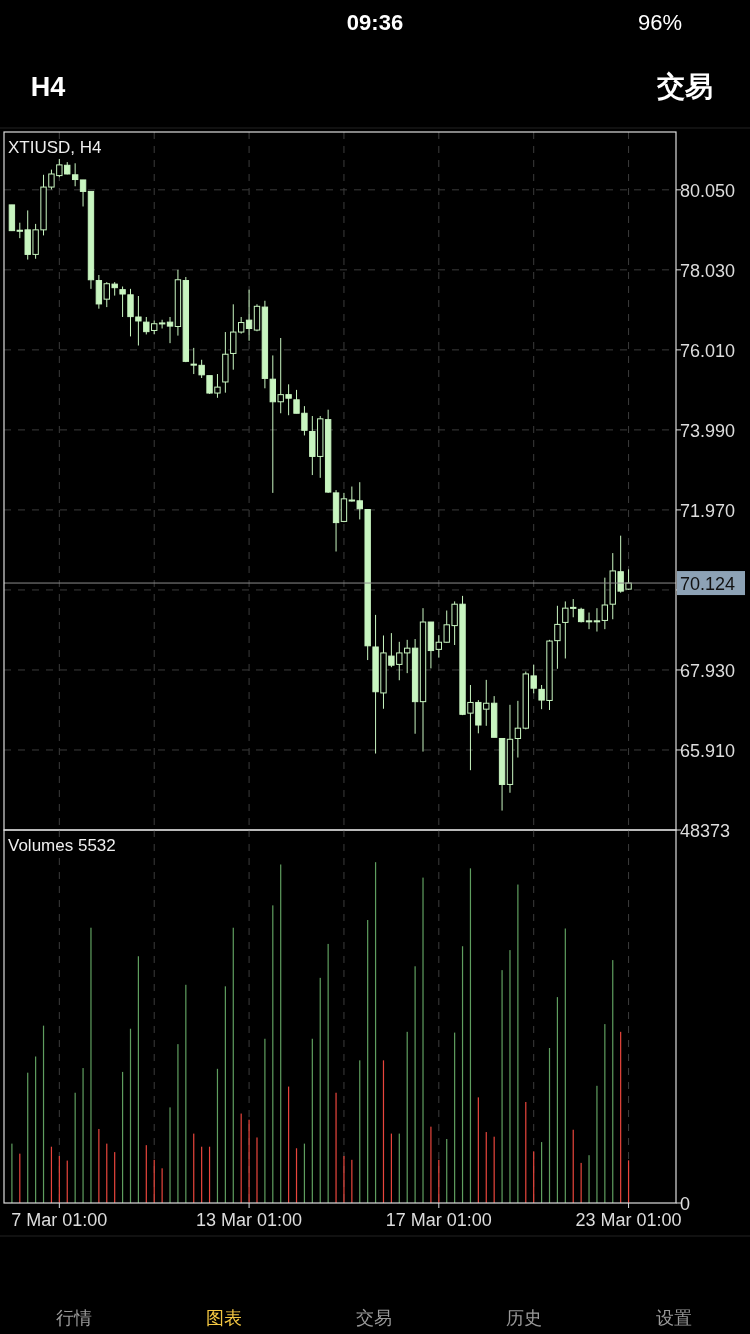 Image resolution: width=750 pixels, height=1334 pixels. Describe the element at coordinates (708, 270) in the screenshot. I see `y-tick-label: 78.030` at that location.